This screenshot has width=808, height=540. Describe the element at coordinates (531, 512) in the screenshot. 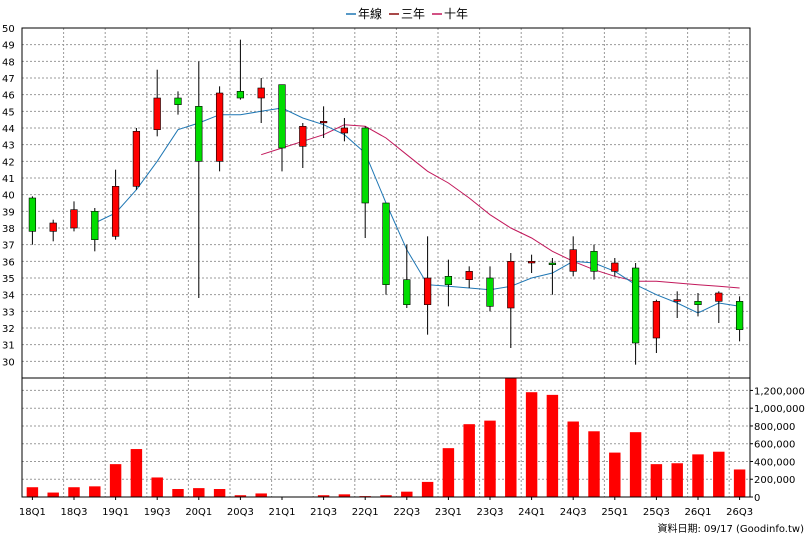

I see `x-tick-label: 24Q1` at that location.